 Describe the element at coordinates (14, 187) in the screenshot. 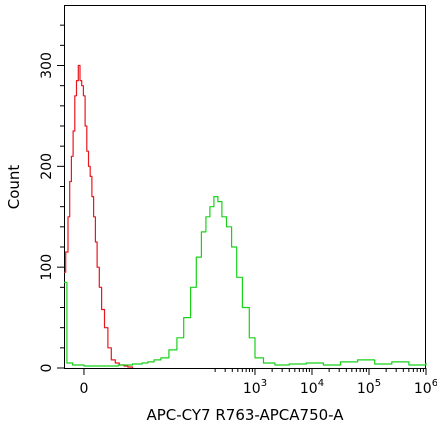

I see `y-axis-title: Count` at that location.